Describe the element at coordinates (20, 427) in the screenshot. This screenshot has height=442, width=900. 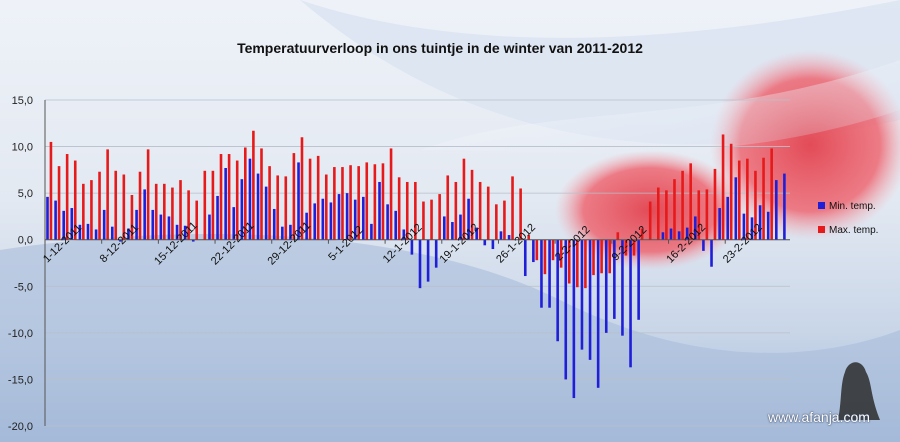
I see `y-tick-label: -20,0` at that location.